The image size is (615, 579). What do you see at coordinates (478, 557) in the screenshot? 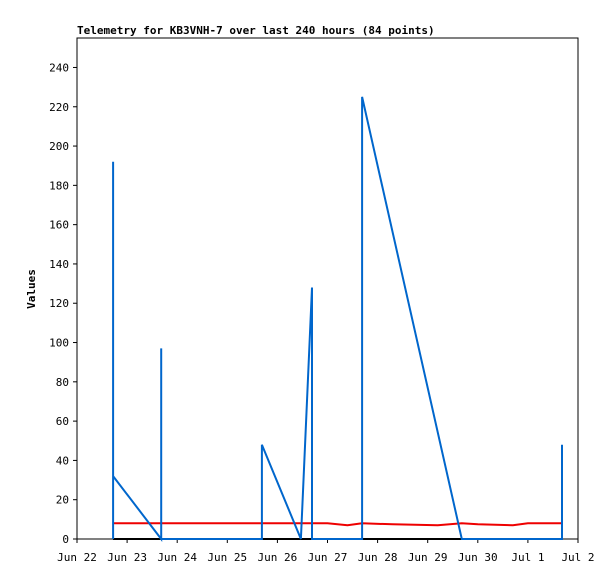
I see `x-tick-label: Jun 30` at bounding box center [478, 557].